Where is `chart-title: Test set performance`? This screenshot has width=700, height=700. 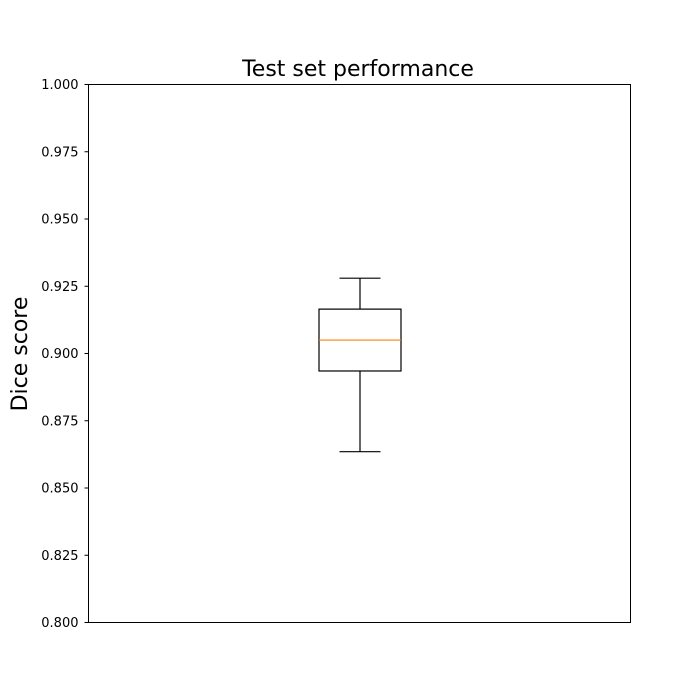
chart-title: Test set performance is located at coordinates (357, 69).